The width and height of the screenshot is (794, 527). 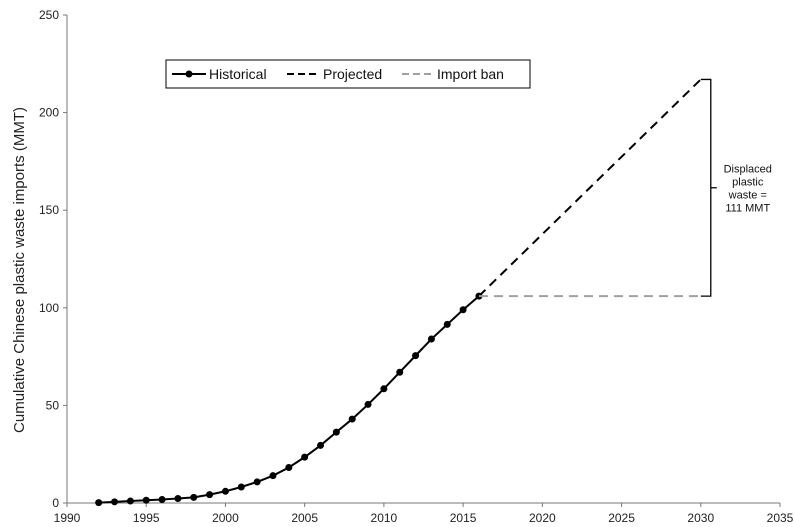 What do you see at coordinates (49, 113) in the screenshot?
I see `y-tick-label: 200` at bounding box center [49, 113].